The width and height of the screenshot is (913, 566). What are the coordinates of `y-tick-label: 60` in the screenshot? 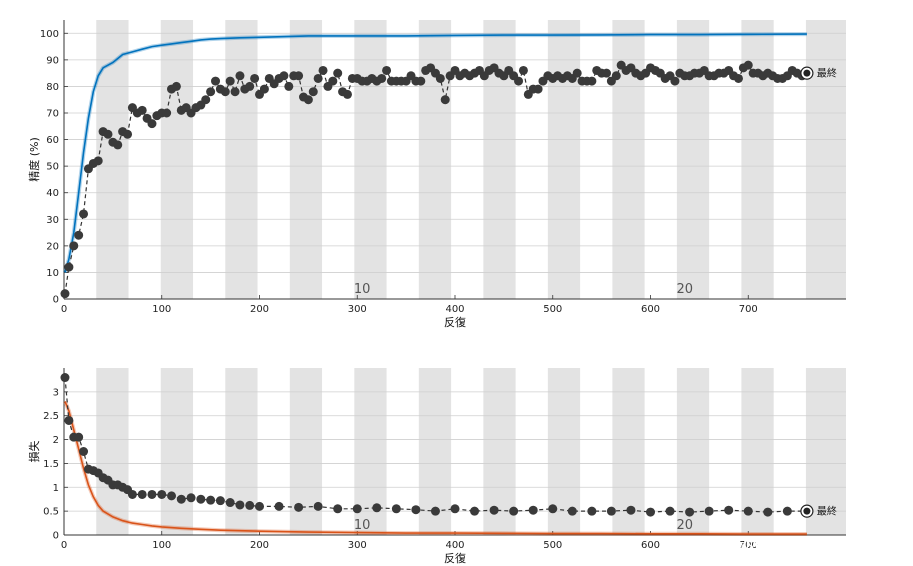 It's located at (52, 140).